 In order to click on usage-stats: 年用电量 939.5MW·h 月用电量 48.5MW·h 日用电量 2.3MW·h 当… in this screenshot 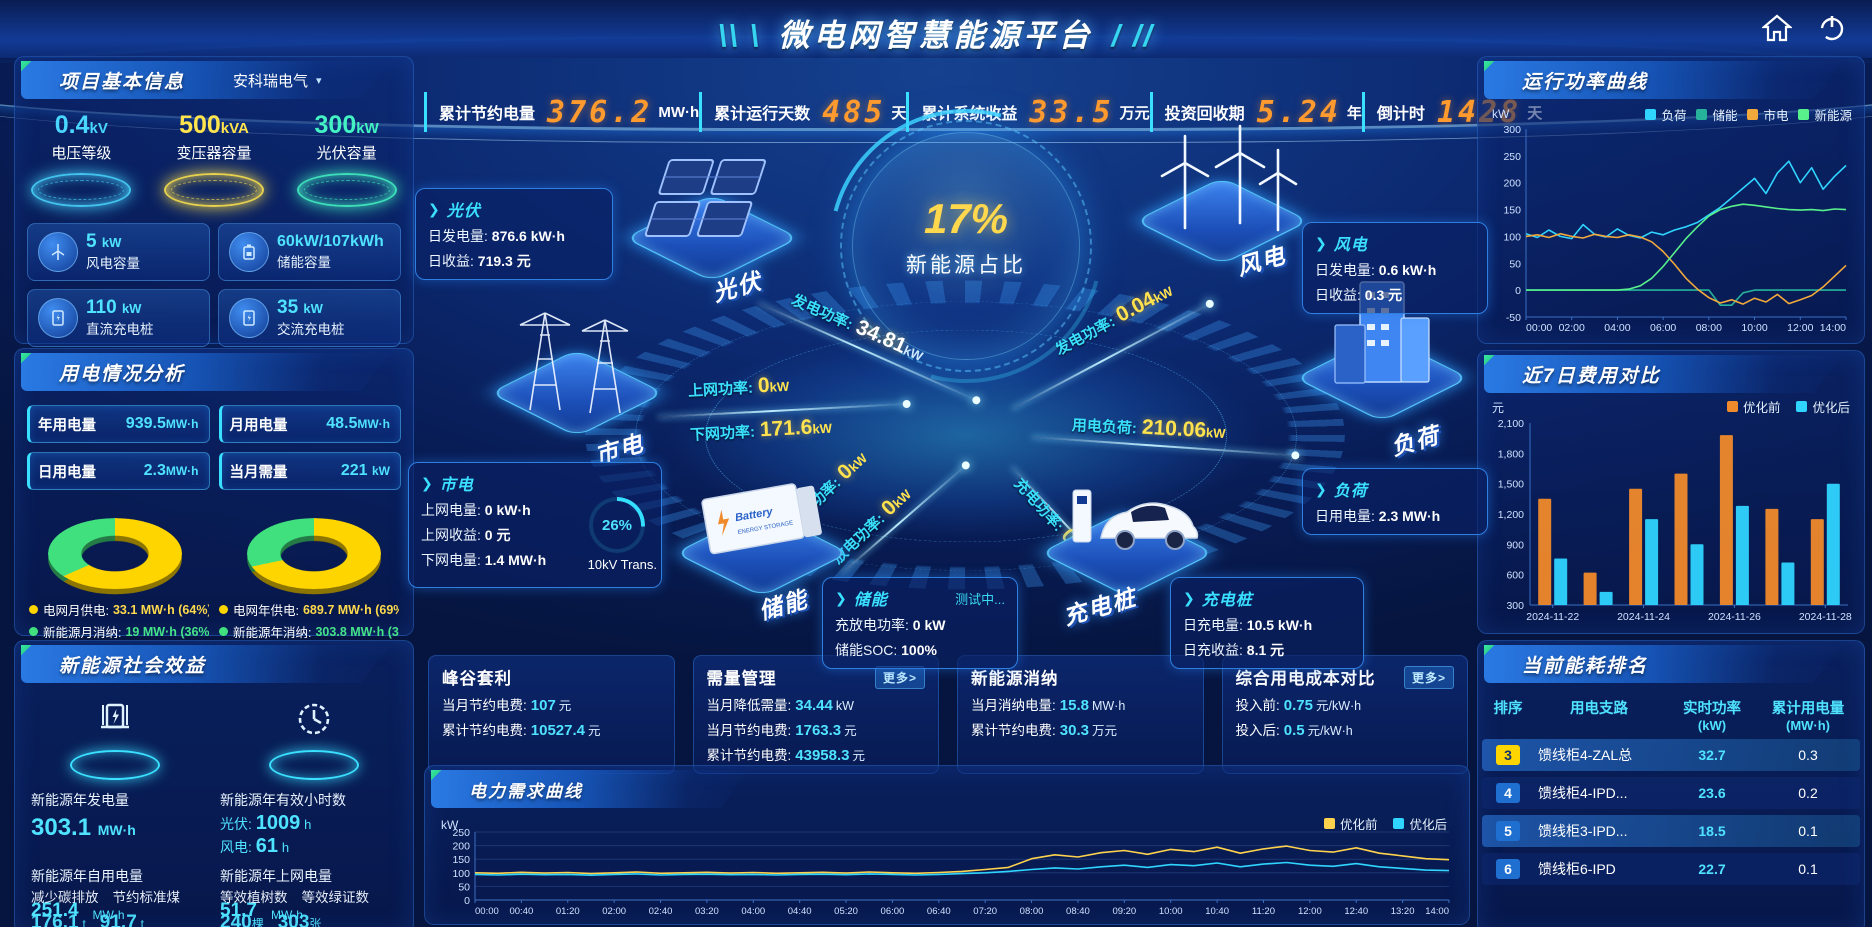, I will do `click(214, 447)`.